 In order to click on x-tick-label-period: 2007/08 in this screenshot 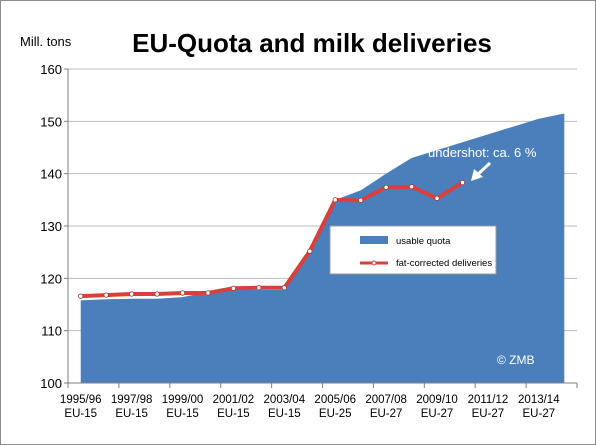, I will do `click(386, 400)`.